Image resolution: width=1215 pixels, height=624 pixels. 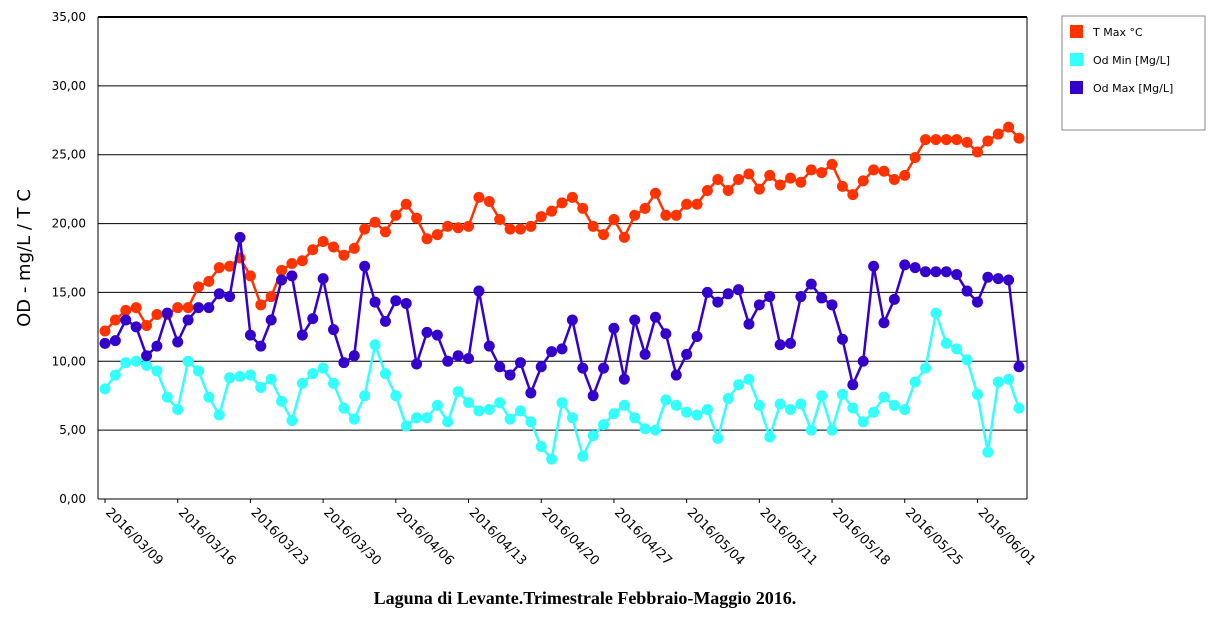 I want to click on y-tick-label: 25,00, so click(x=69, y=155).